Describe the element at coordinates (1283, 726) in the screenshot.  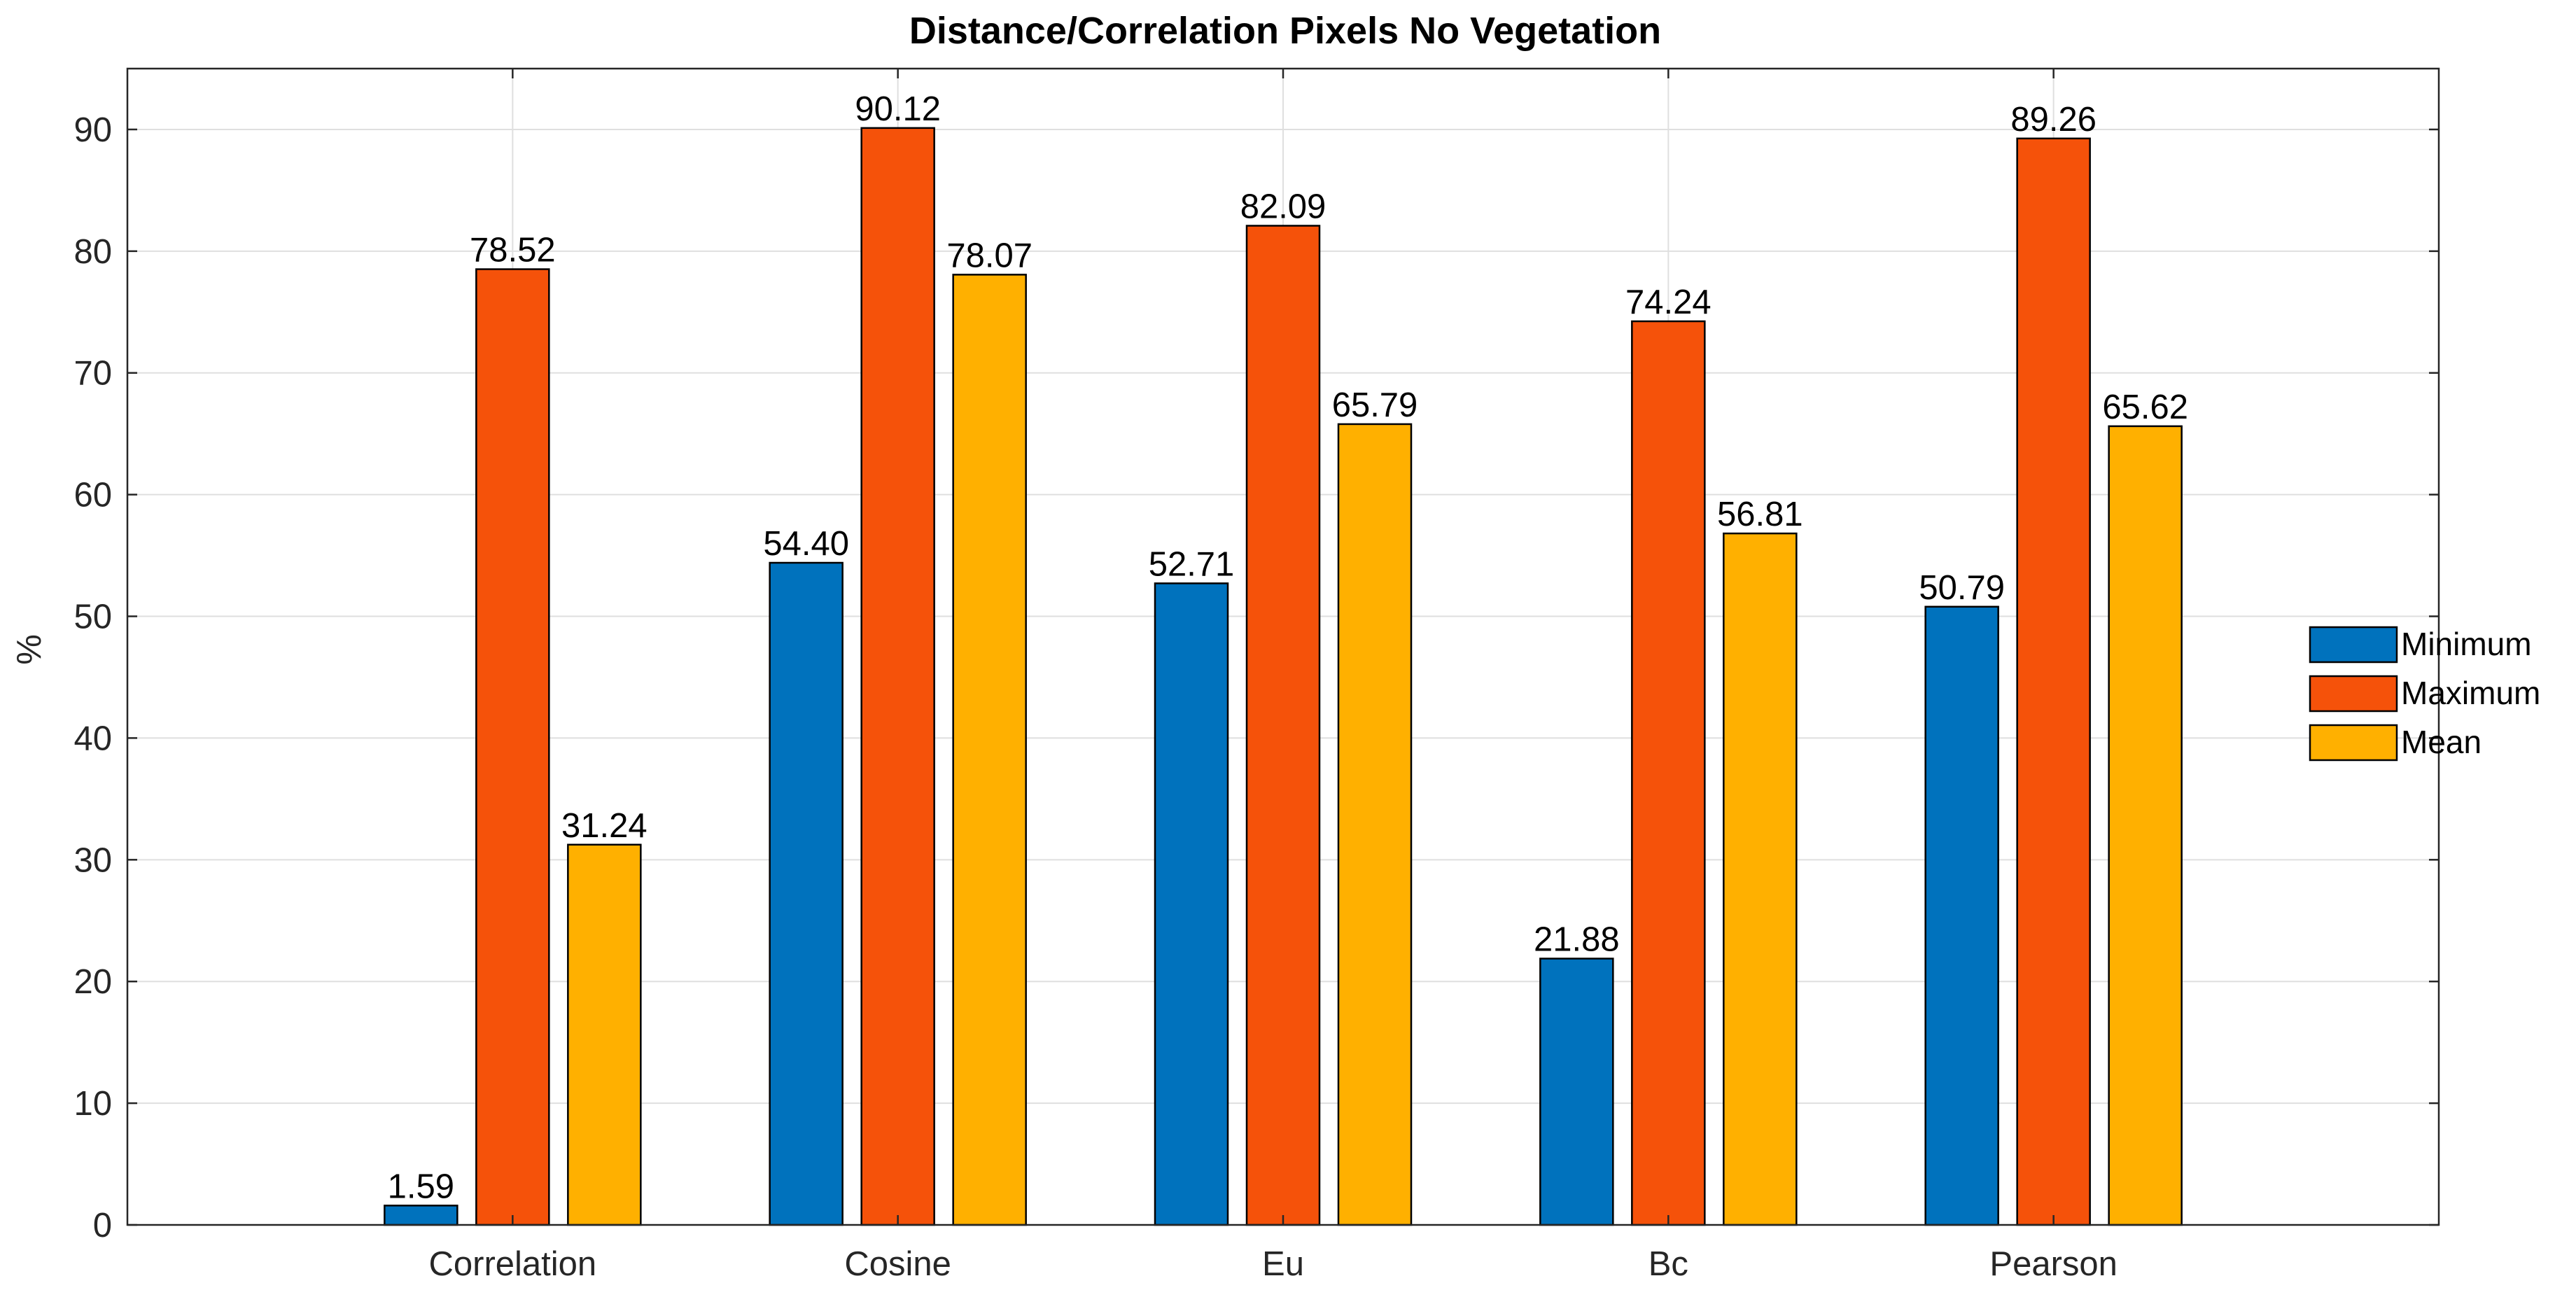
I see `bar-maximum-eu` at that location.